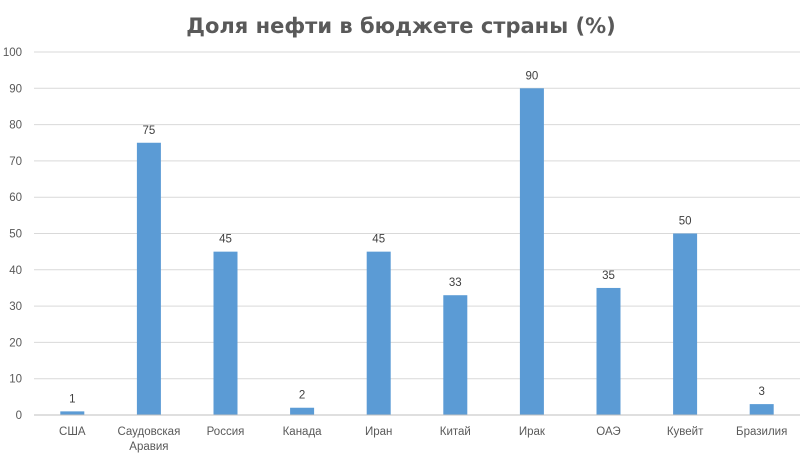  Describe the element at coordinates (455, 283) in the screenshot. I see `data-label: 33` at that location.